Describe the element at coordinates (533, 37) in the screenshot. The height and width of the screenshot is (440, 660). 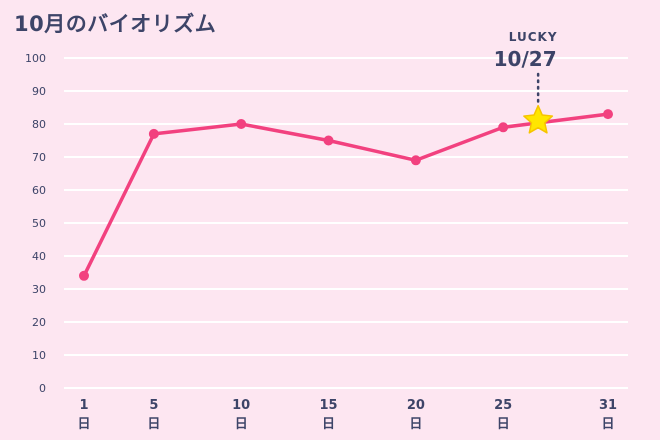
I see `lucky-label: LUCKY` at that location.